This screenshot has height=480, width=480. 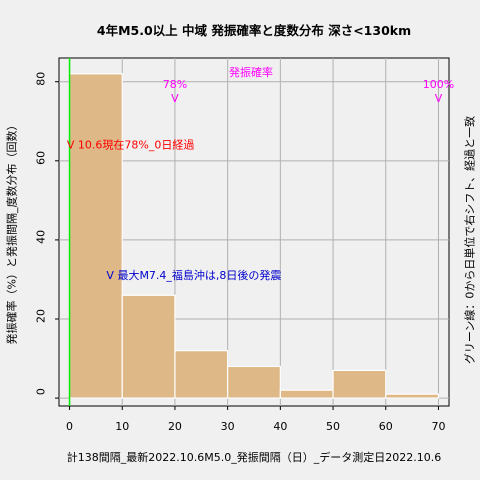 I want to click on x-tick-label: 40, so click(x=280, y=426).